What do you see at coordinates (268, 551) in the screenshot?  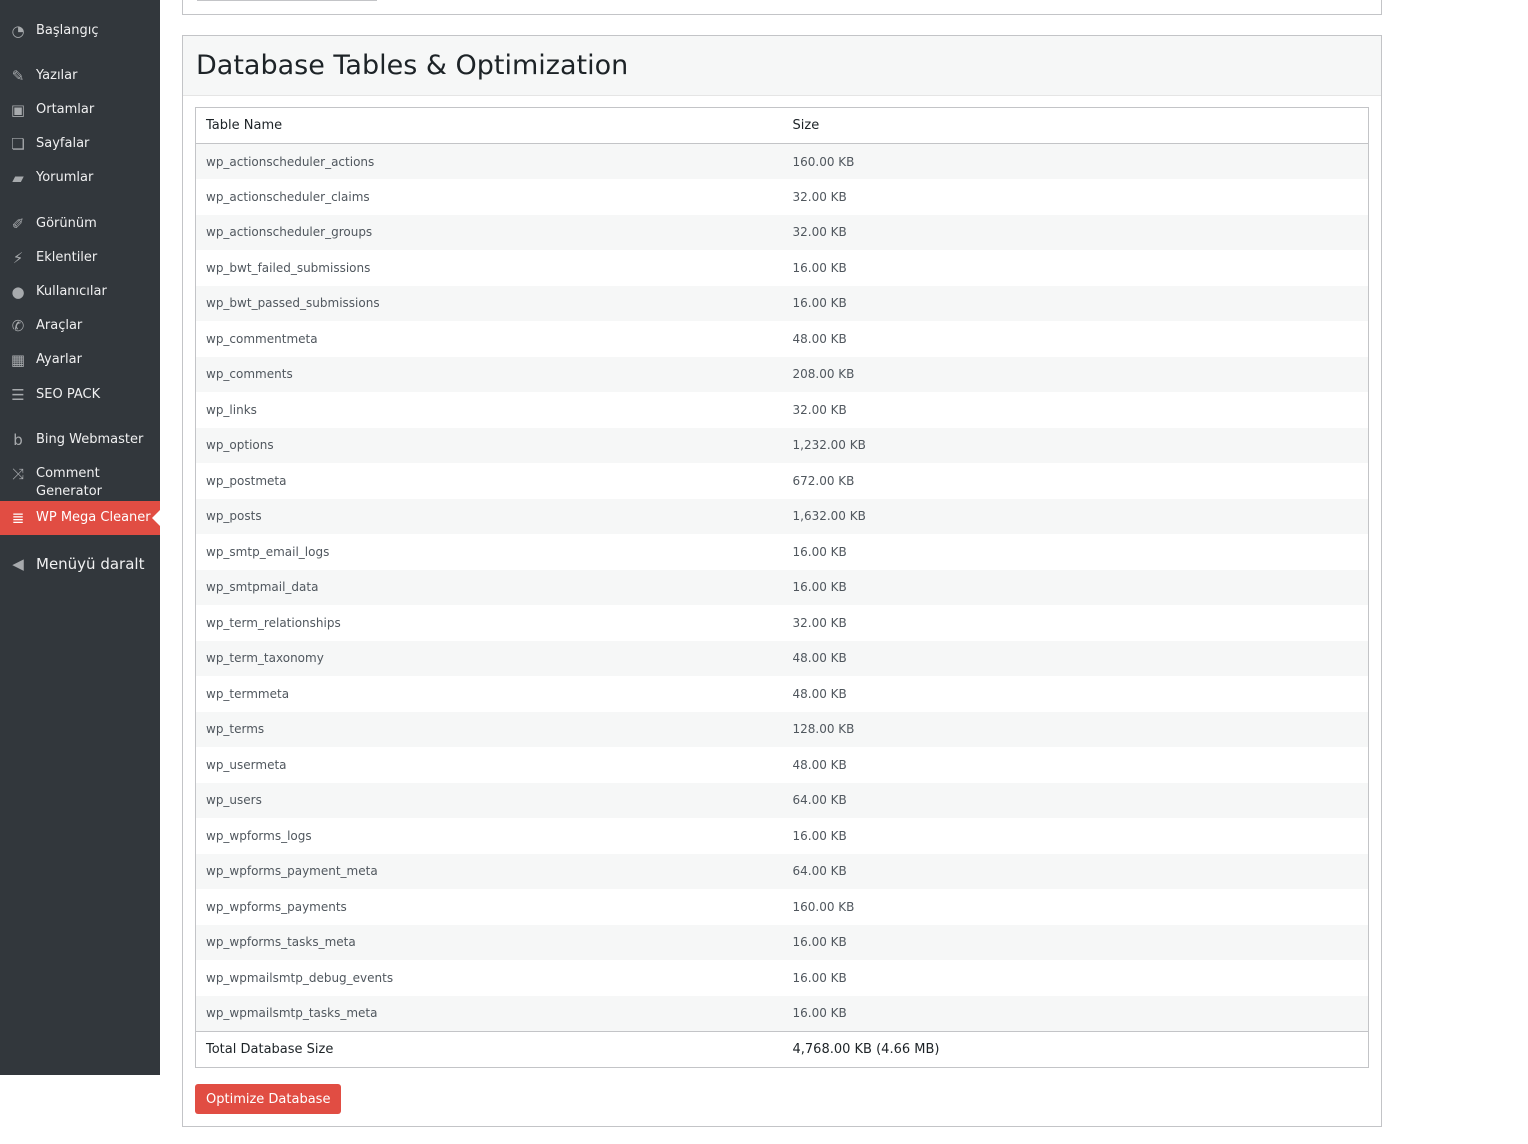 I see `table-name-cell: wp_smtp_email_logs` at bounding box center [268, 551].